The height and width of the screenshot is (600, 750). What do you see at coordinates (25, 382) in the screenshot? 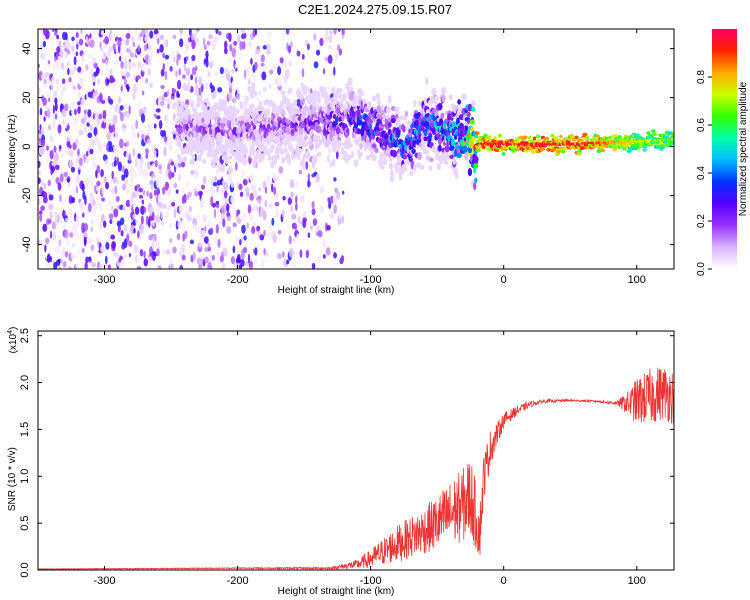
I see `snr-y-tick-label: 2.0` at bounding box center [25, 382].